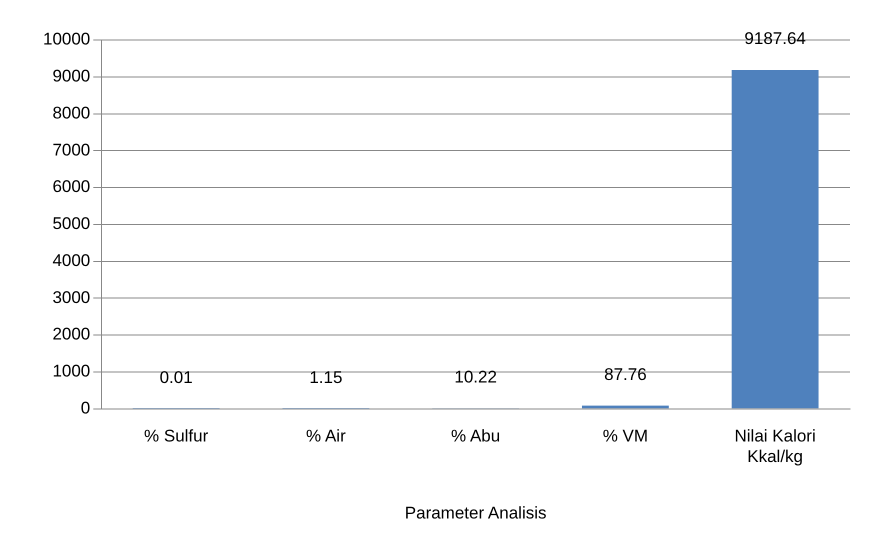 This screenshot has width=890, height=538. I want to click on y-tick-label: 6000, so click(71, 186).